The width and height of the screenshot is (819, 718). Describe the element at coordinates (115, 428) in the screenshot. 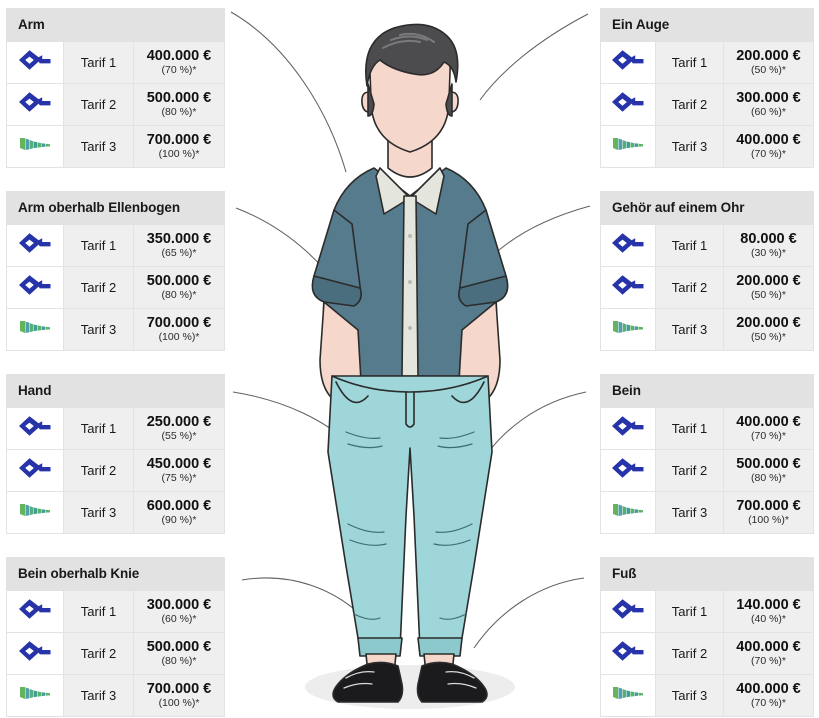

I see `table-row: Tarif 1 250.000 € (55 %)*` at that location.